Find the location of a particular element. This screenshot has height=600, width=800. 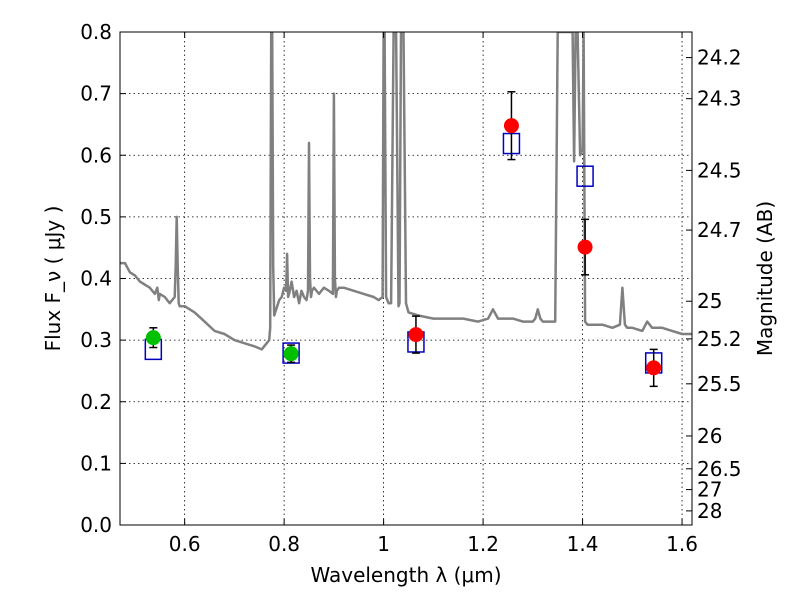

y-tick-label: 0.5 is located at coordinates (96, 217).